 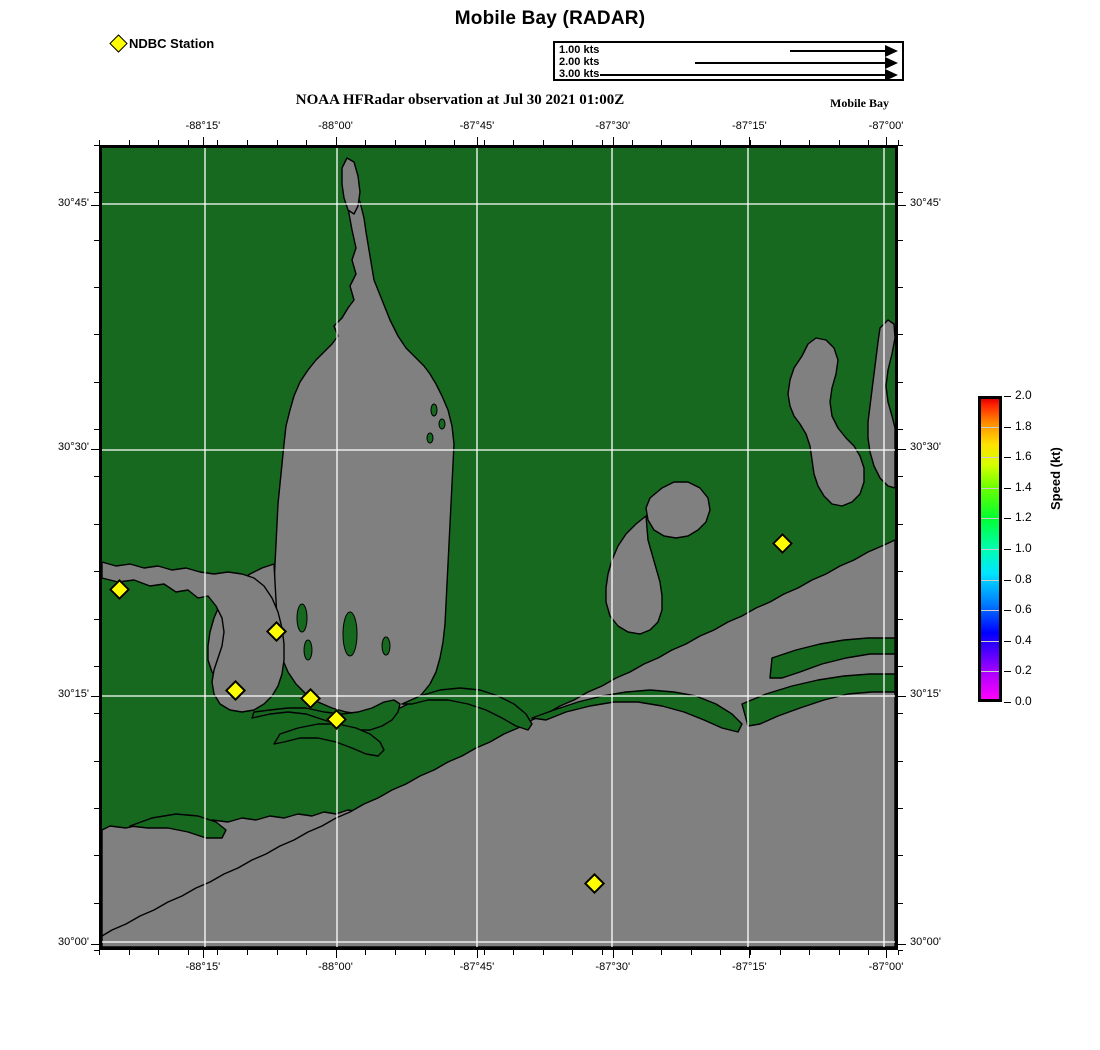 I want to click on lat-label-right: 30°00', so click(x=925, y=942).